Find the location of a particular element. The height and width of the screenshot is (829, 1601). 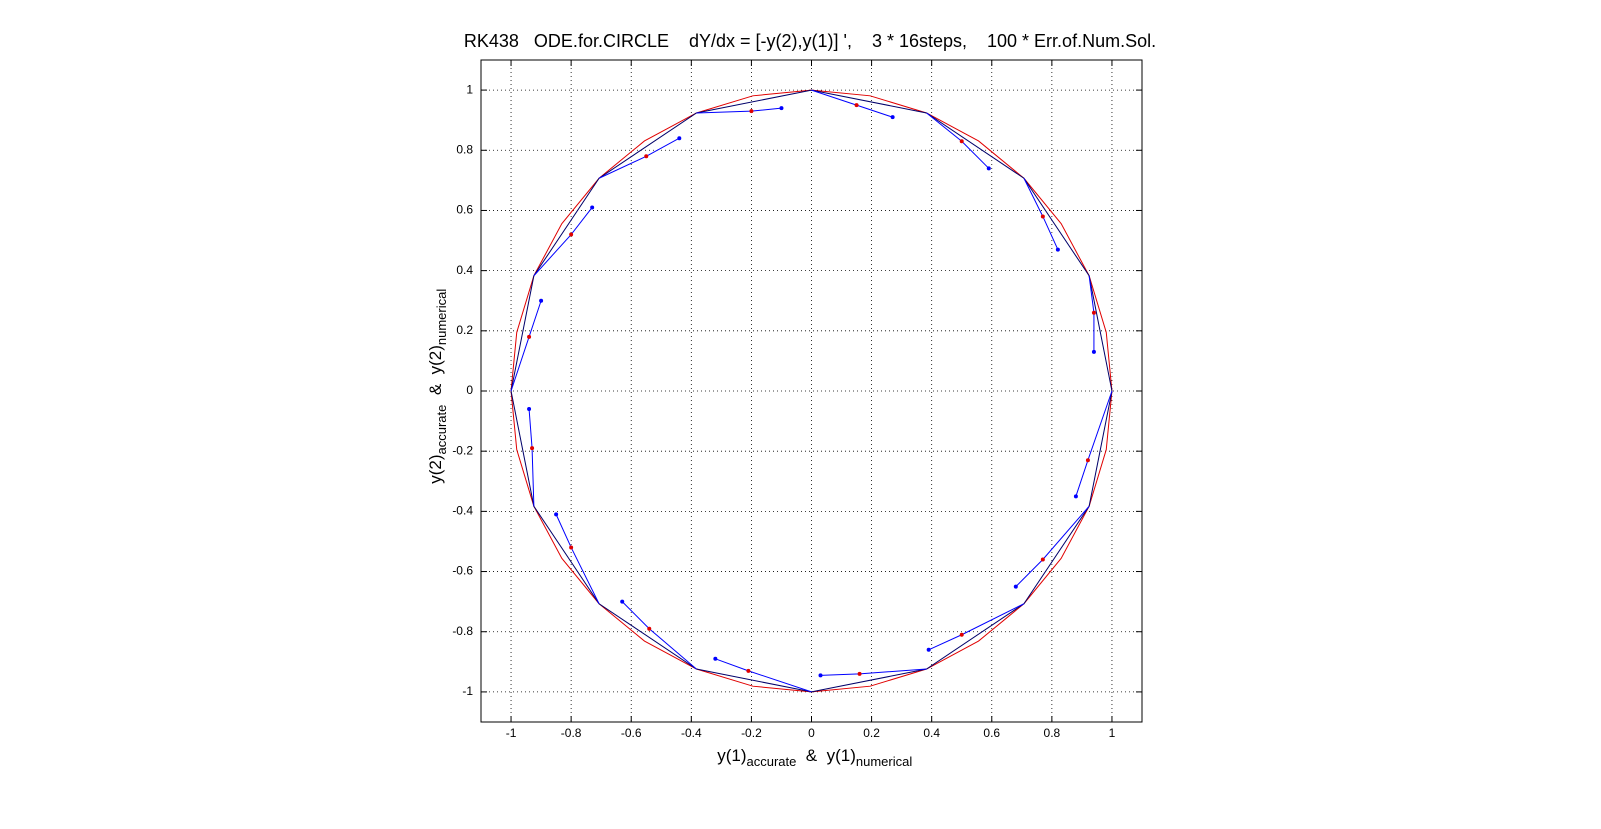

x-axis-label: y(1)accurate & y(1)numerical is located at coordinates (810, 758).